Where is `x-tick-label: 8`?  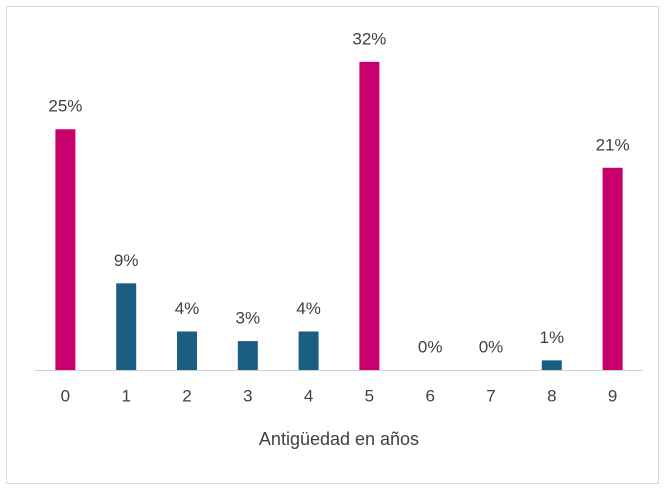
x-tick-label: 8 is located at coordinates (551, 395).